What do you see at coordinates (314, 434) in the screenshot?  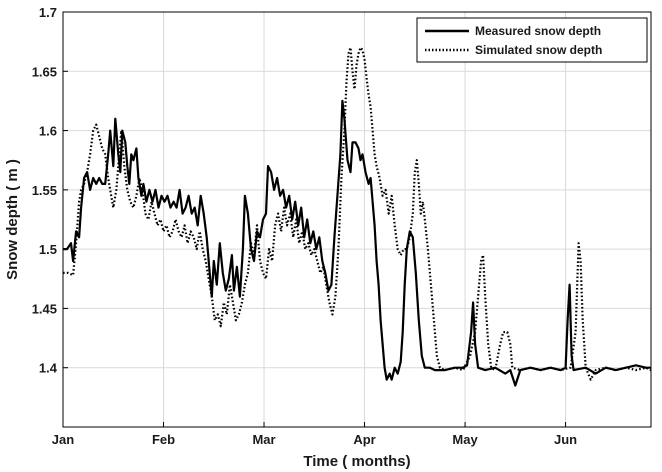 I see `x-axis-ticks: Jan Feb Mar Apr May Jun` at bounding box center [314, 434].